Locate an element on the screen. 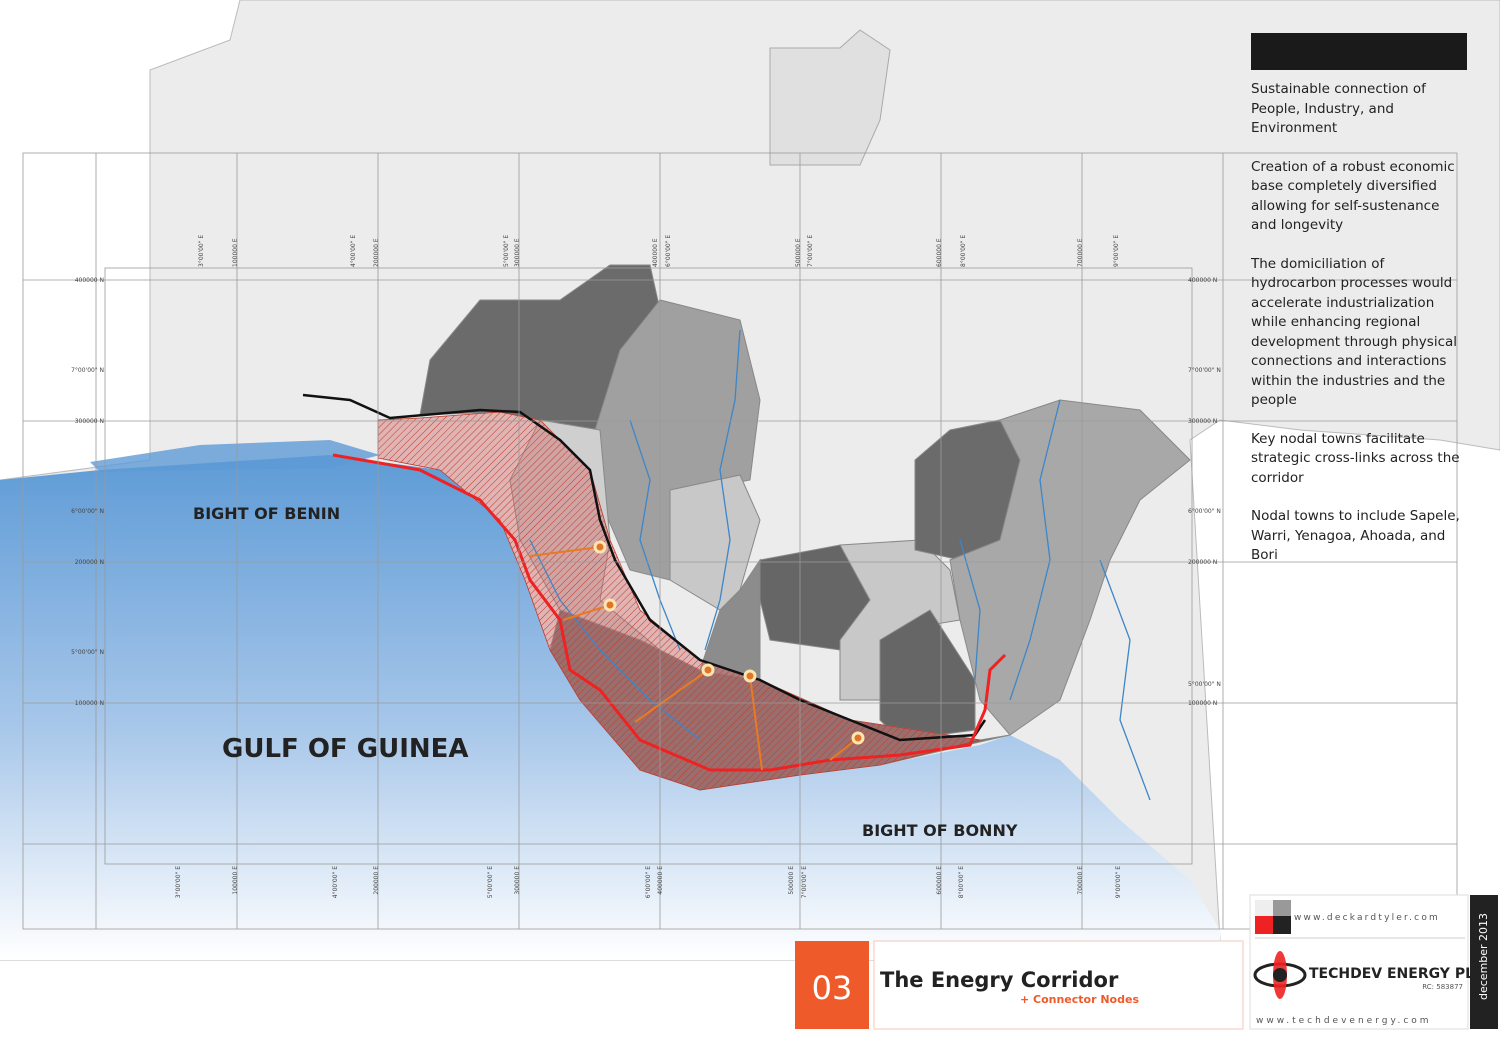 This screenshot has width=1500, height=1061. sheet-number: 03 is located at coordinates (832, 988).